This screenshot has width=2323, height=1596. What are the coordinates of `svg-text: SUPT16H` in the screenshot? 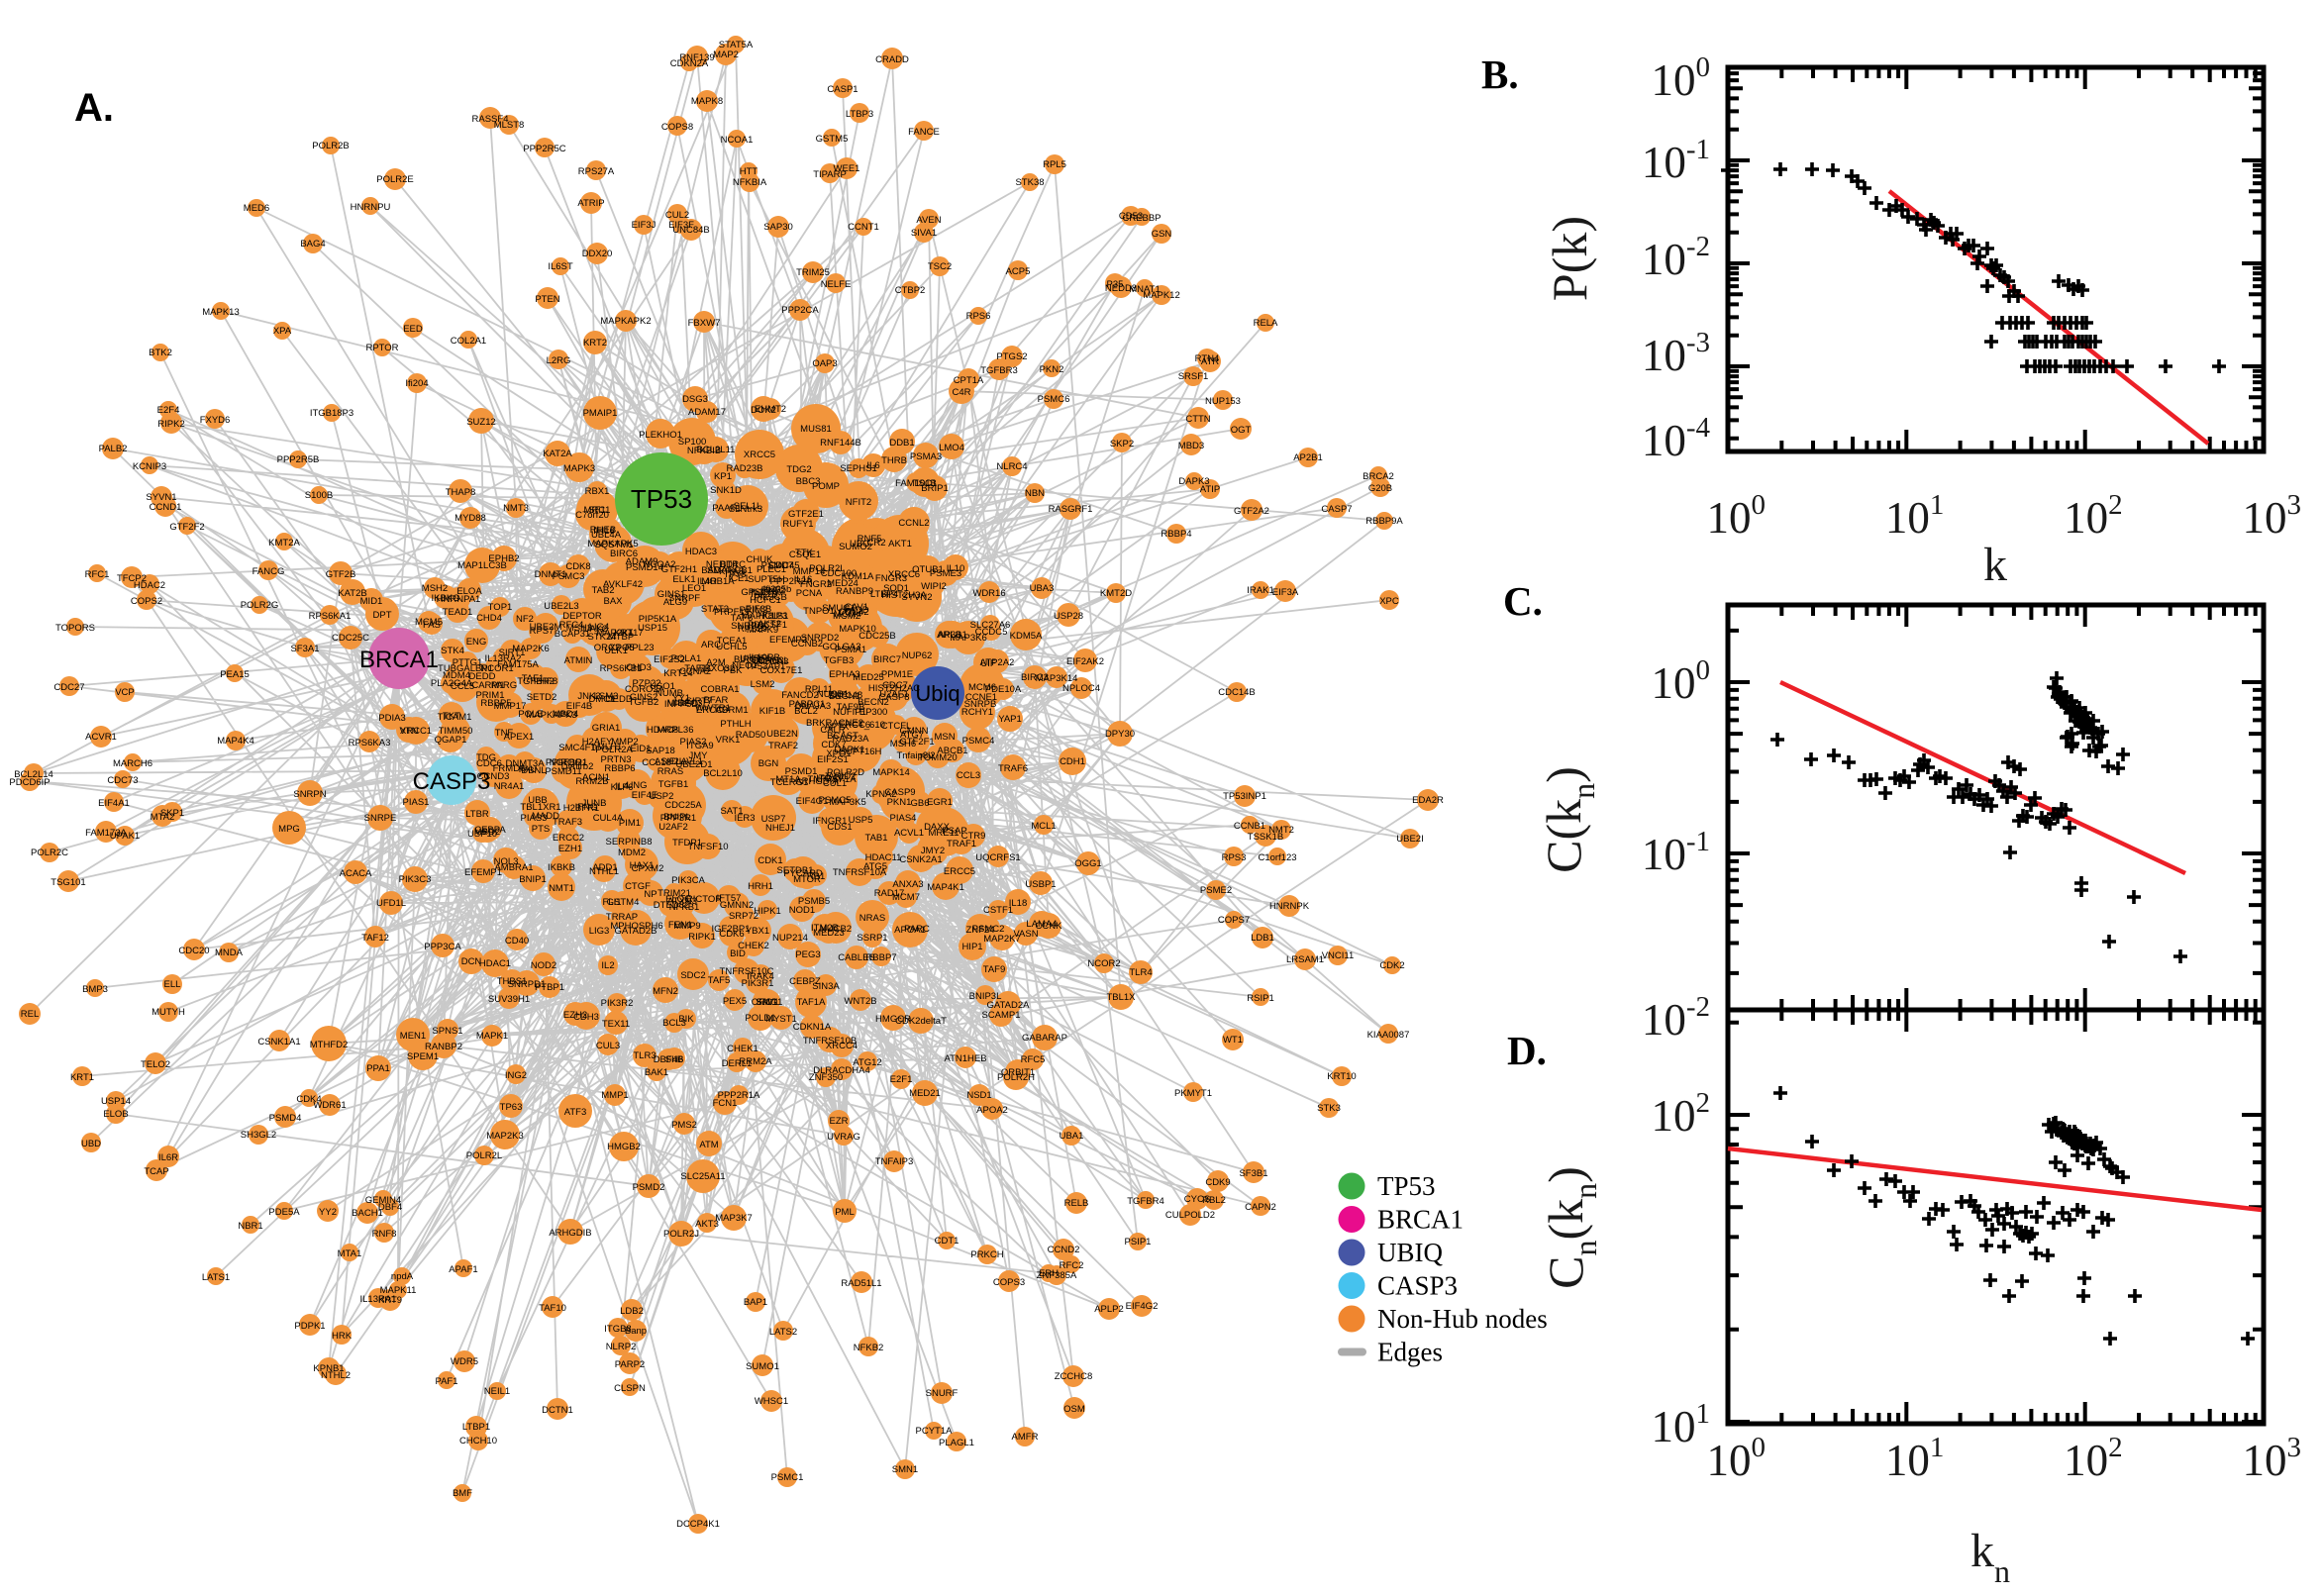 It's located at (861, 752).